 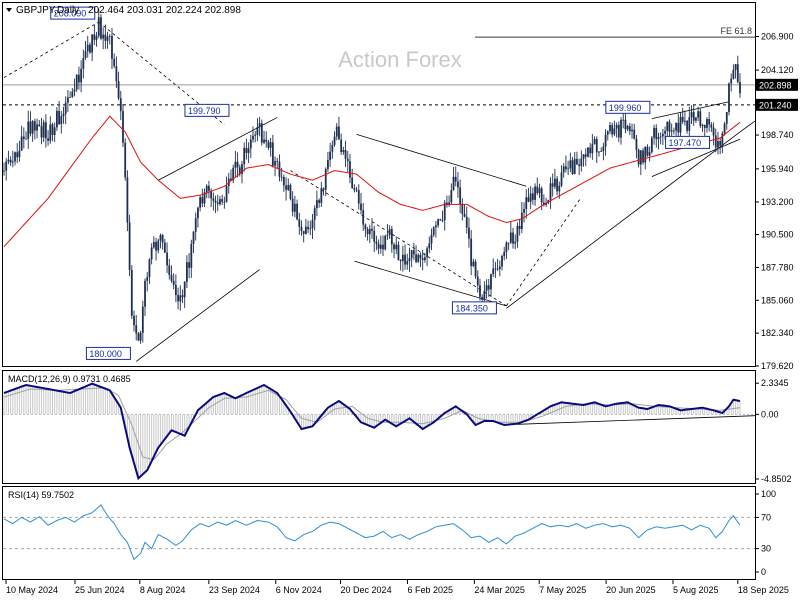 I want to click on macd-tick-label: -4.8502, so click(x=776, y=479).